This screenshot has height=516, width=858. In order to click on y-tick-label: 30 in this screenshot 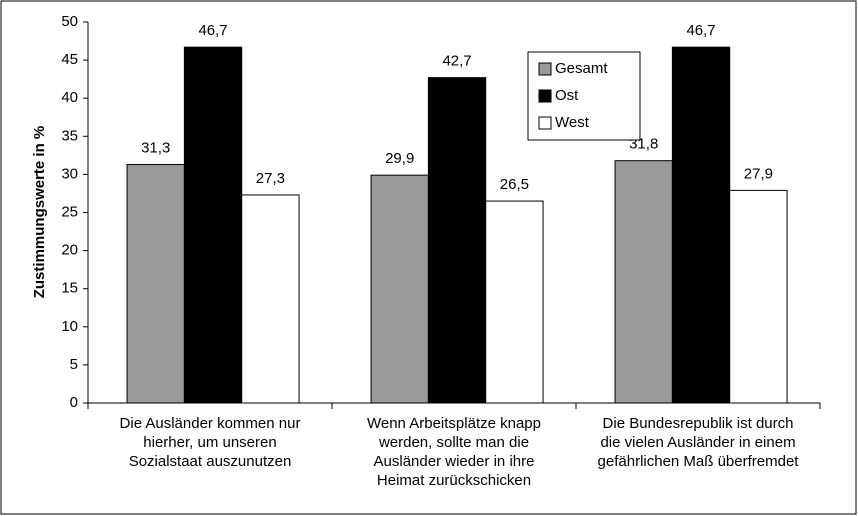, I will do `click(69, 173)`.